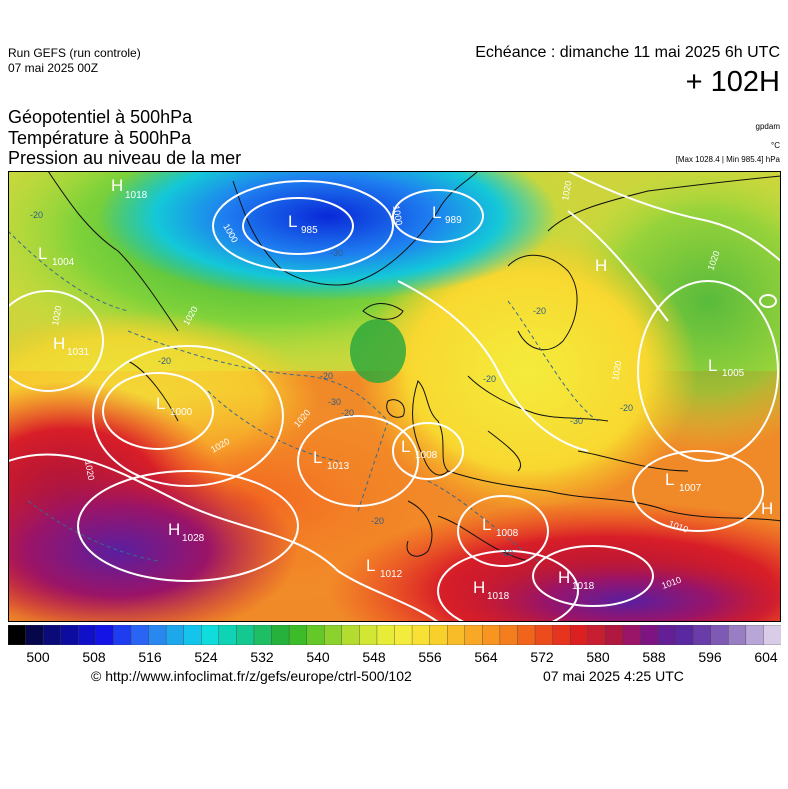 The width and height of the screenshot is (788, 789). Describe the element at coordinates (71, 346) in the screenshot. I see `pressure-center-high: H 1031` at that location.